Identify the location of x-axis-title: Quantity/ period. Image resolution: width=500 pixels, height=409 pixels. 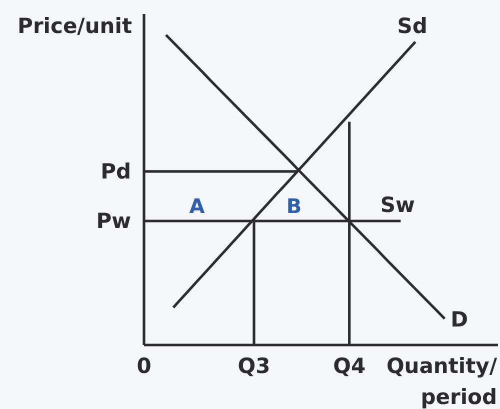
(442, 381).